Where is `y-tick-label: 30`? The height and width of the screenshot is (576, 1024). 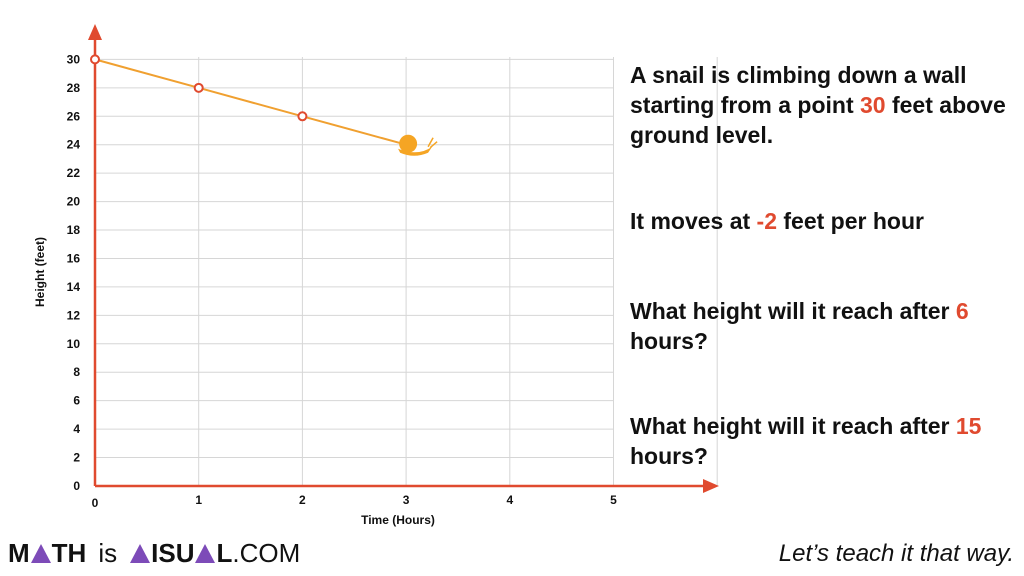 y-tick-label: 30 is located at coordinates (74, 59).